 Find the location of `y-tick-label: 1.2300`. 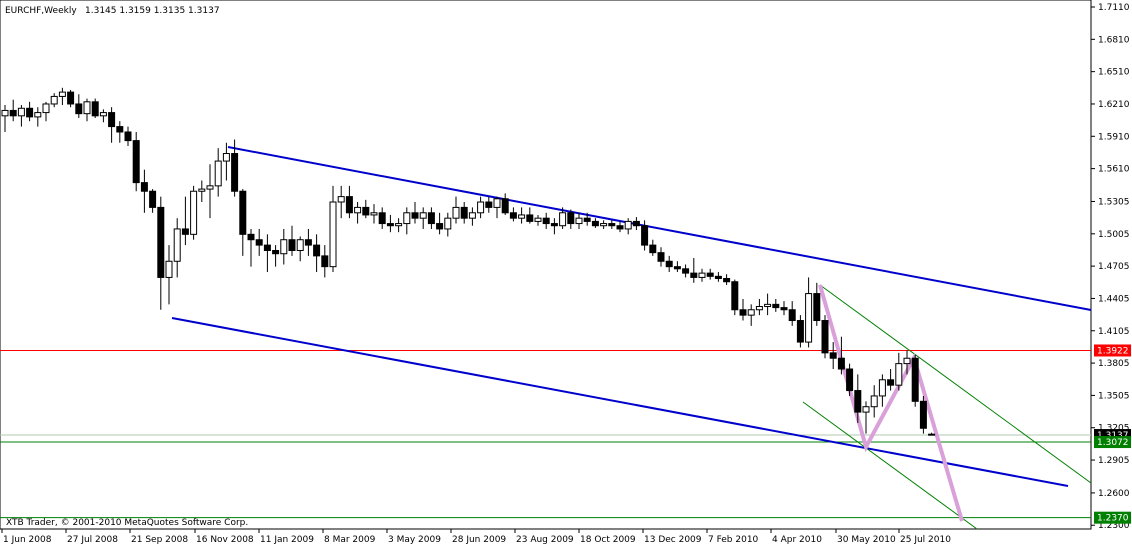

y-tick-label: 1.2300 is located at coordinates (1114, 526).